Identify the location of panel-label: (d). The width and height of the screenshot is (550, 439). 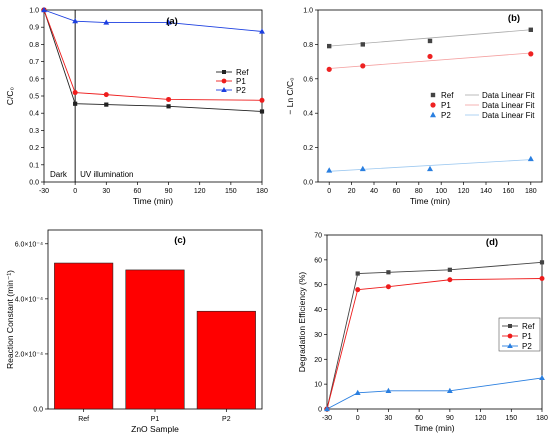
(492, 242).